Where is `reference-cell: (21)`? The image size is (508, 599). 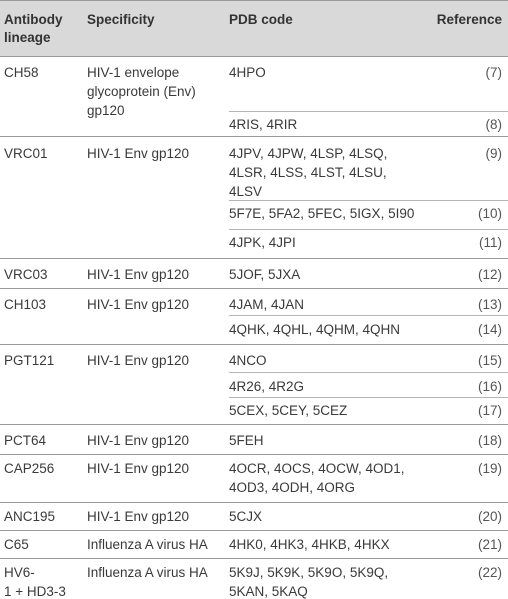
reference-cell: (21) is located at coordinates (489, 544).